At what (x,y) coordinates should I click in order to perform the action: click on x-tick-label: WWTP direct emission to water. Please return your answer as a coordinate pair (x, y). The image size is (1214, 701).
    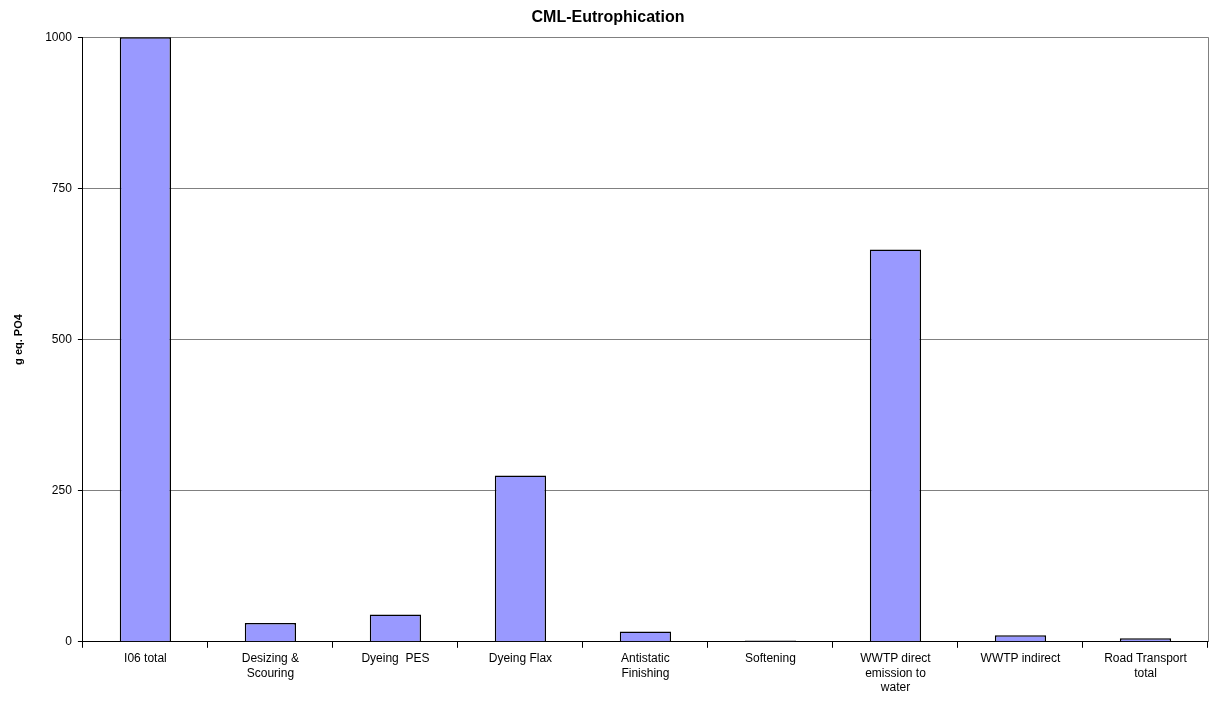
    Looking at the image, I should click on (896, 673).